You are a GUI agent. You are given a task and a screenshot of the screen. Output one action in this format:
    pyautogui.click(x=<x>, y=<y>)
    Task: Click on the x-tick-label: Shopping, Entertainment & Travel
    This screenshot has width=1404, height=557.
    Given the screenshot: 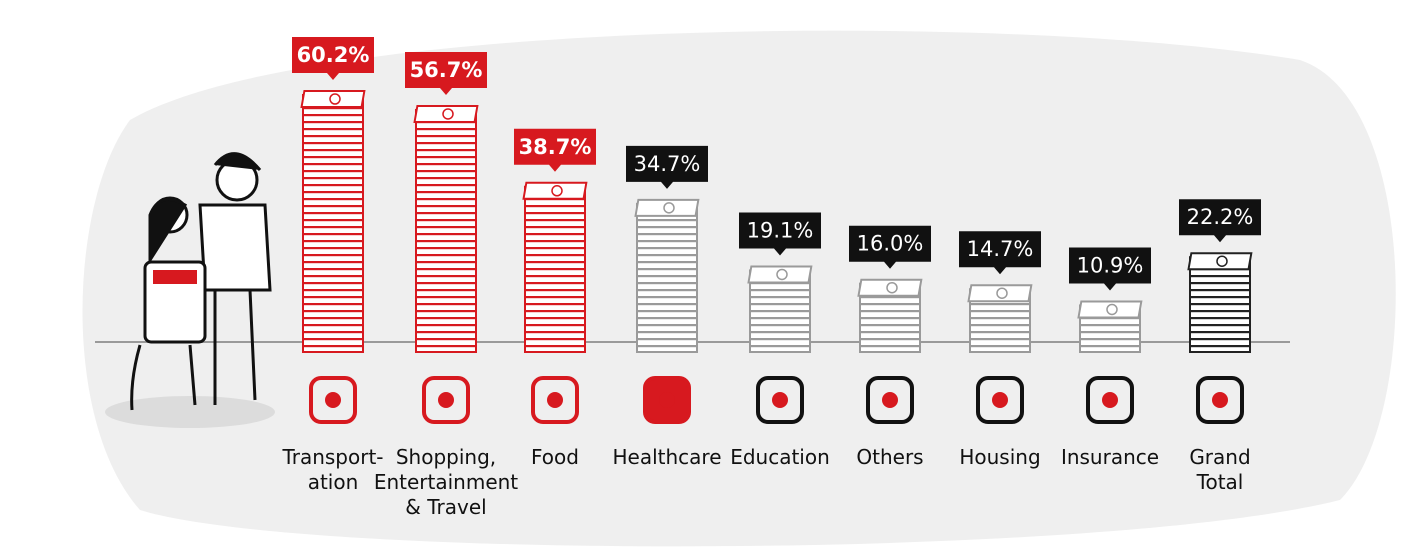 What is the action you would take?
    pyautogui.click(x=446, y=482)
    